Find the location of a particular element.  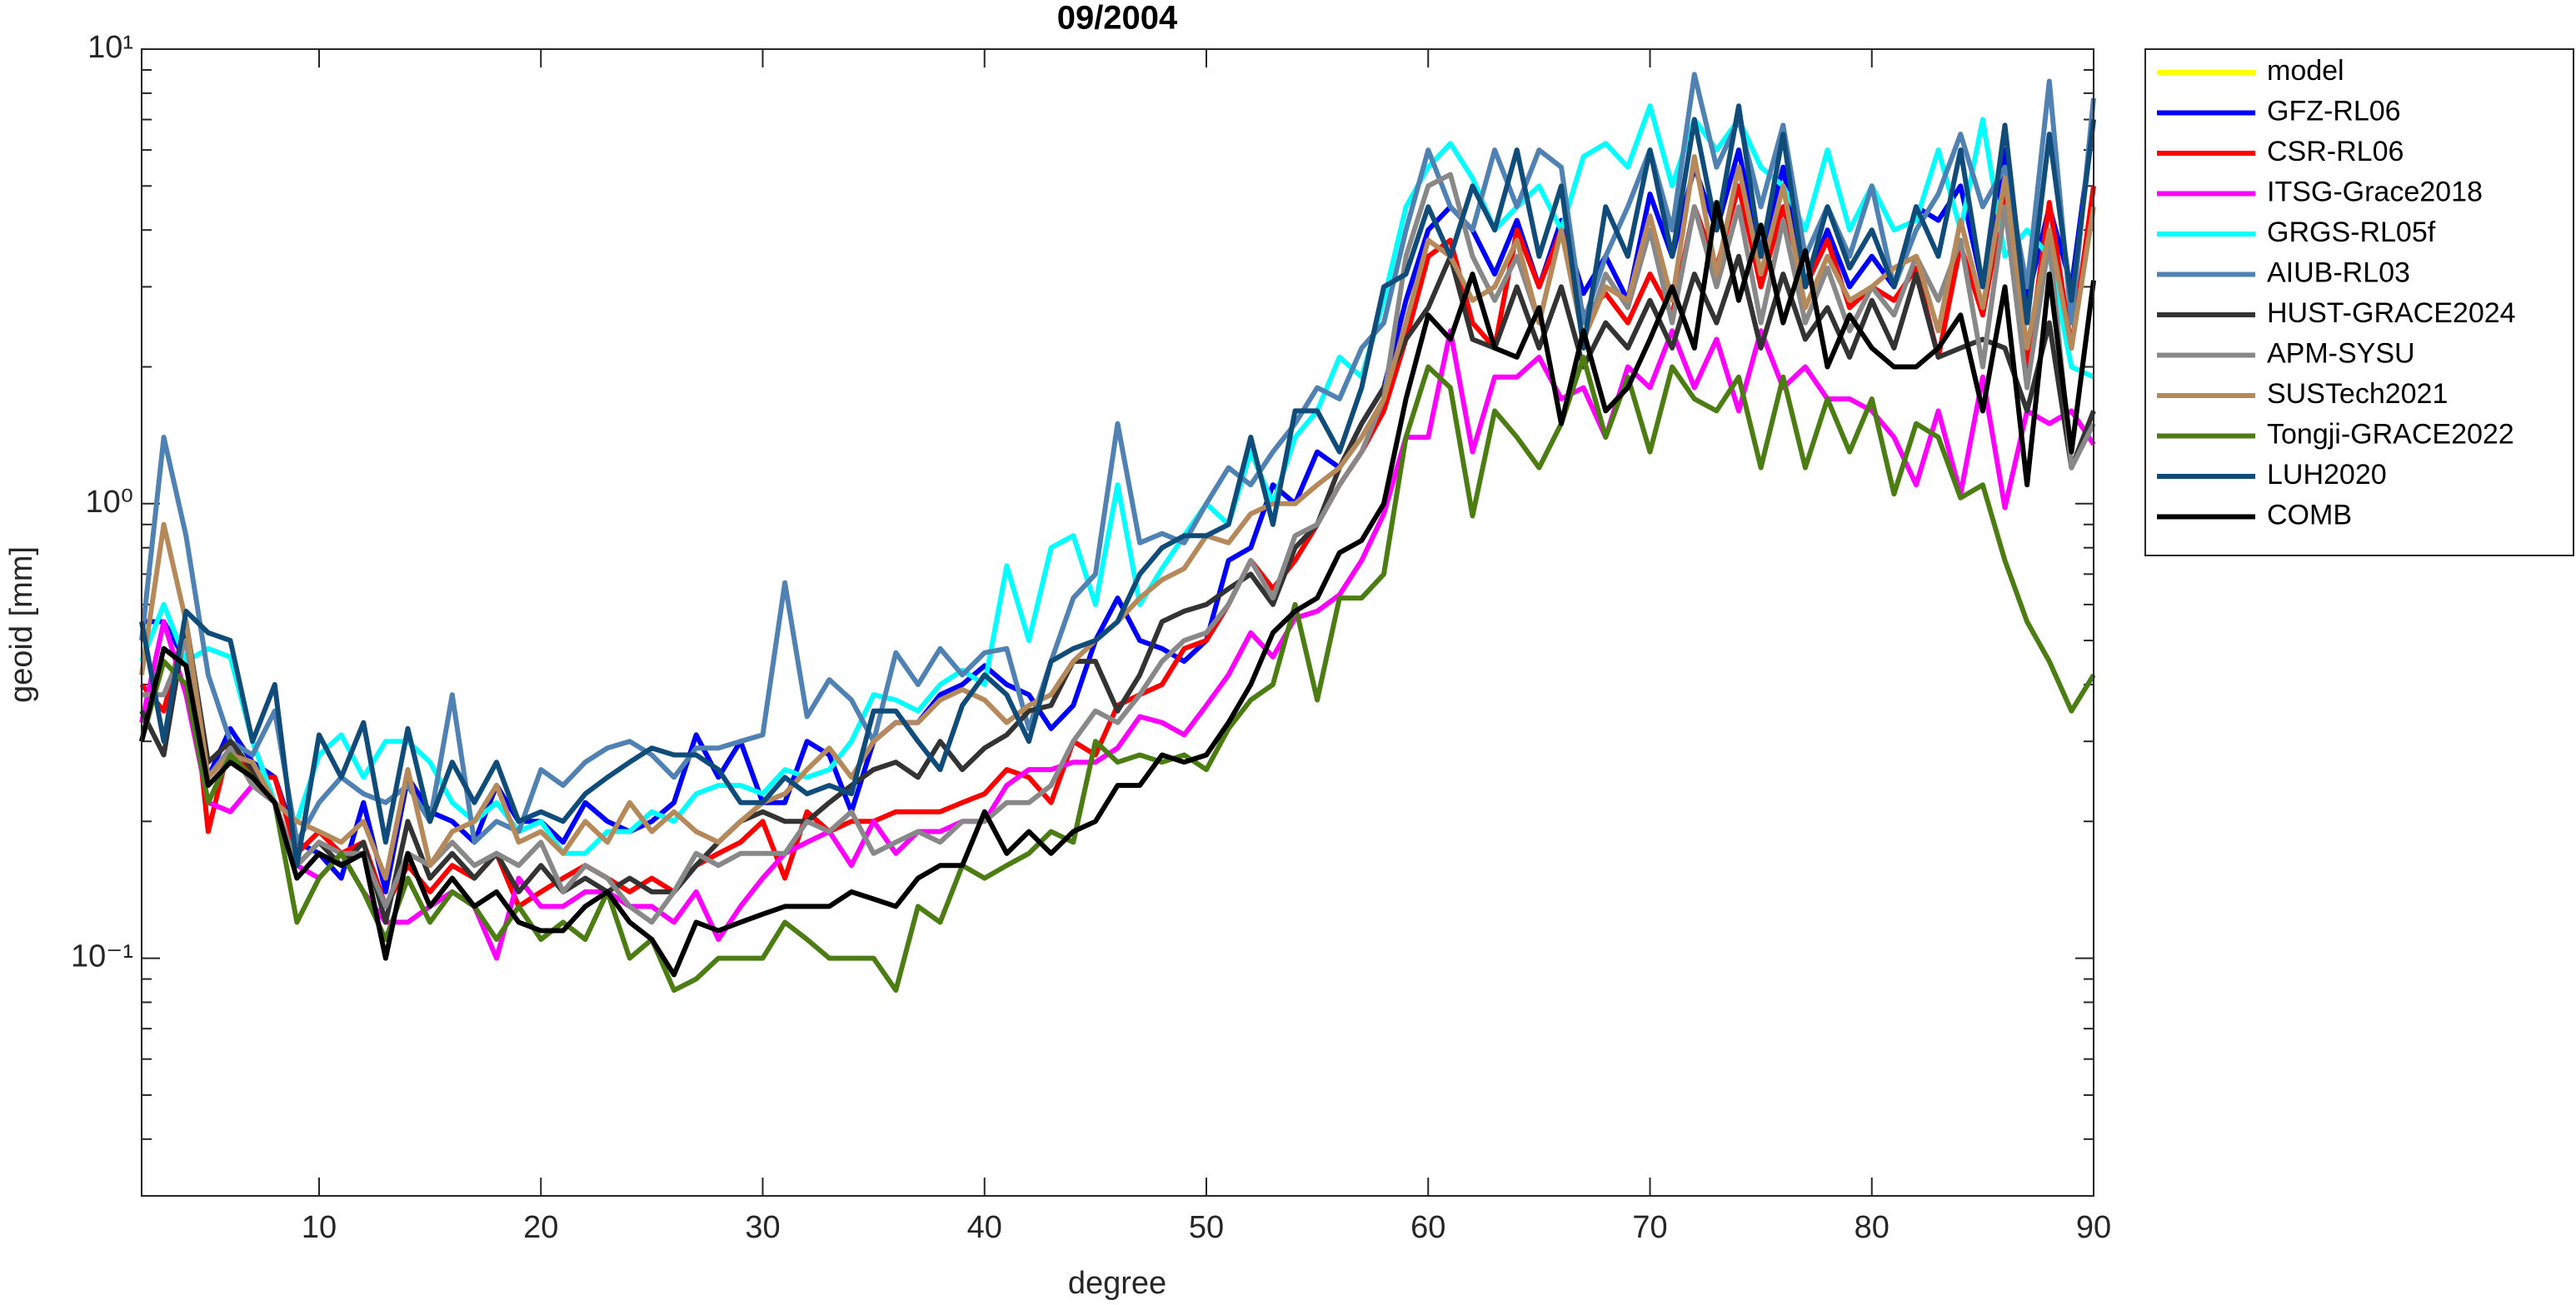

legend-box is located at coordinates (2359, 302).